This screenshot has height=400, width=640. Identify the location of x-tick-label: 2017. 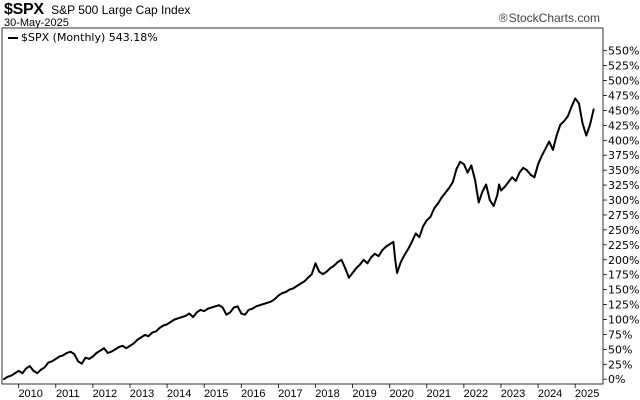
(290, 394).